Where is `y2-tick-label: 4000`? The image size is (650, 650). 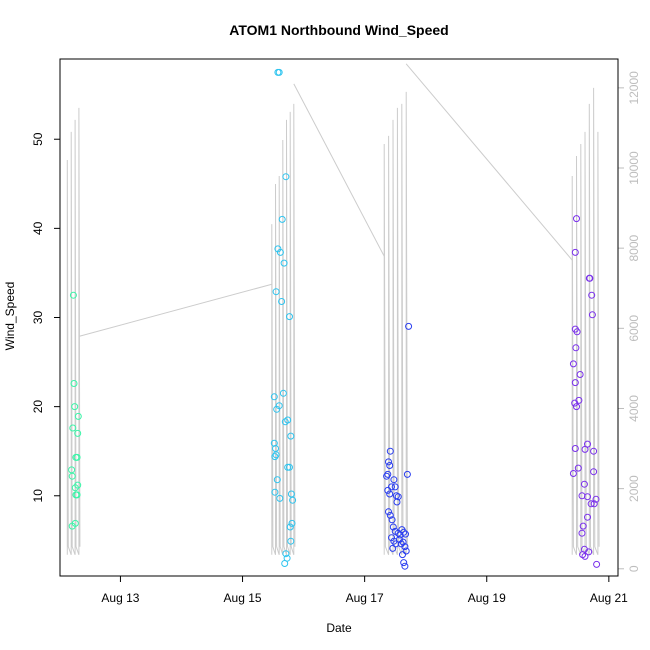 y2-tick-label: 4000 is located at coordinates (634, 408).